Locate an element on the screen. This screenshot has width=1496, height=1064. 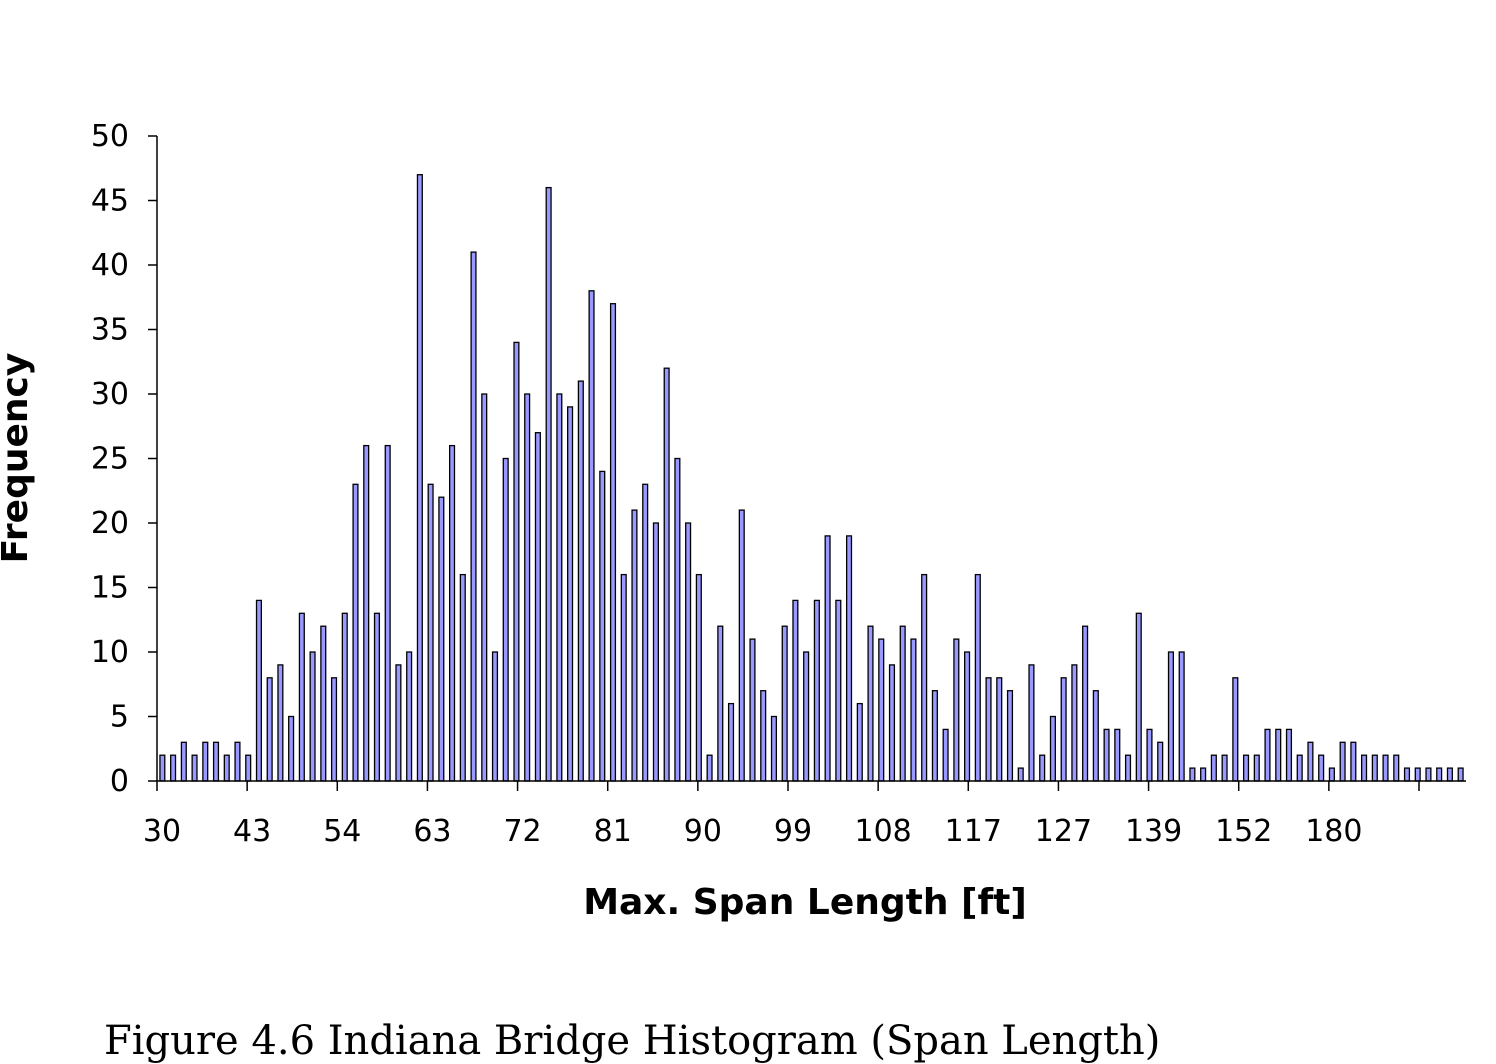
y-axis-title: Frequency is located at coordinates (18, 458).